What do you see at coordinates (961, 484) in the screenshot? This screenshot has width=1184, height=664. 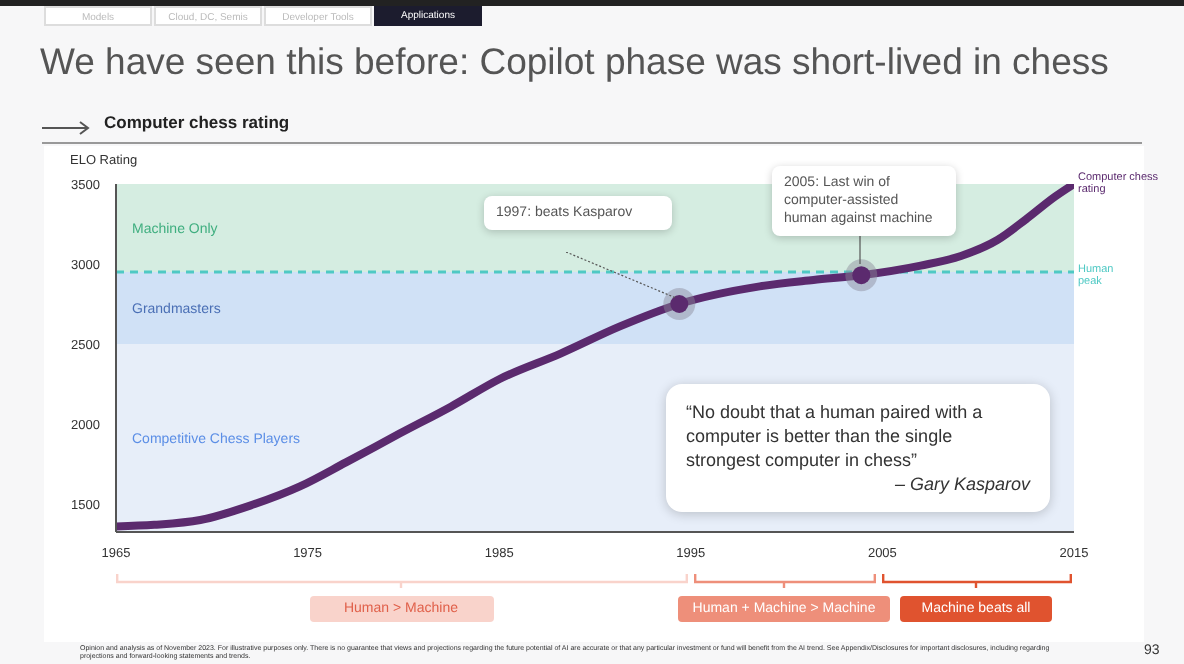 I see `annotation: – Gary Kasparov` at bounding box center [961, 484].